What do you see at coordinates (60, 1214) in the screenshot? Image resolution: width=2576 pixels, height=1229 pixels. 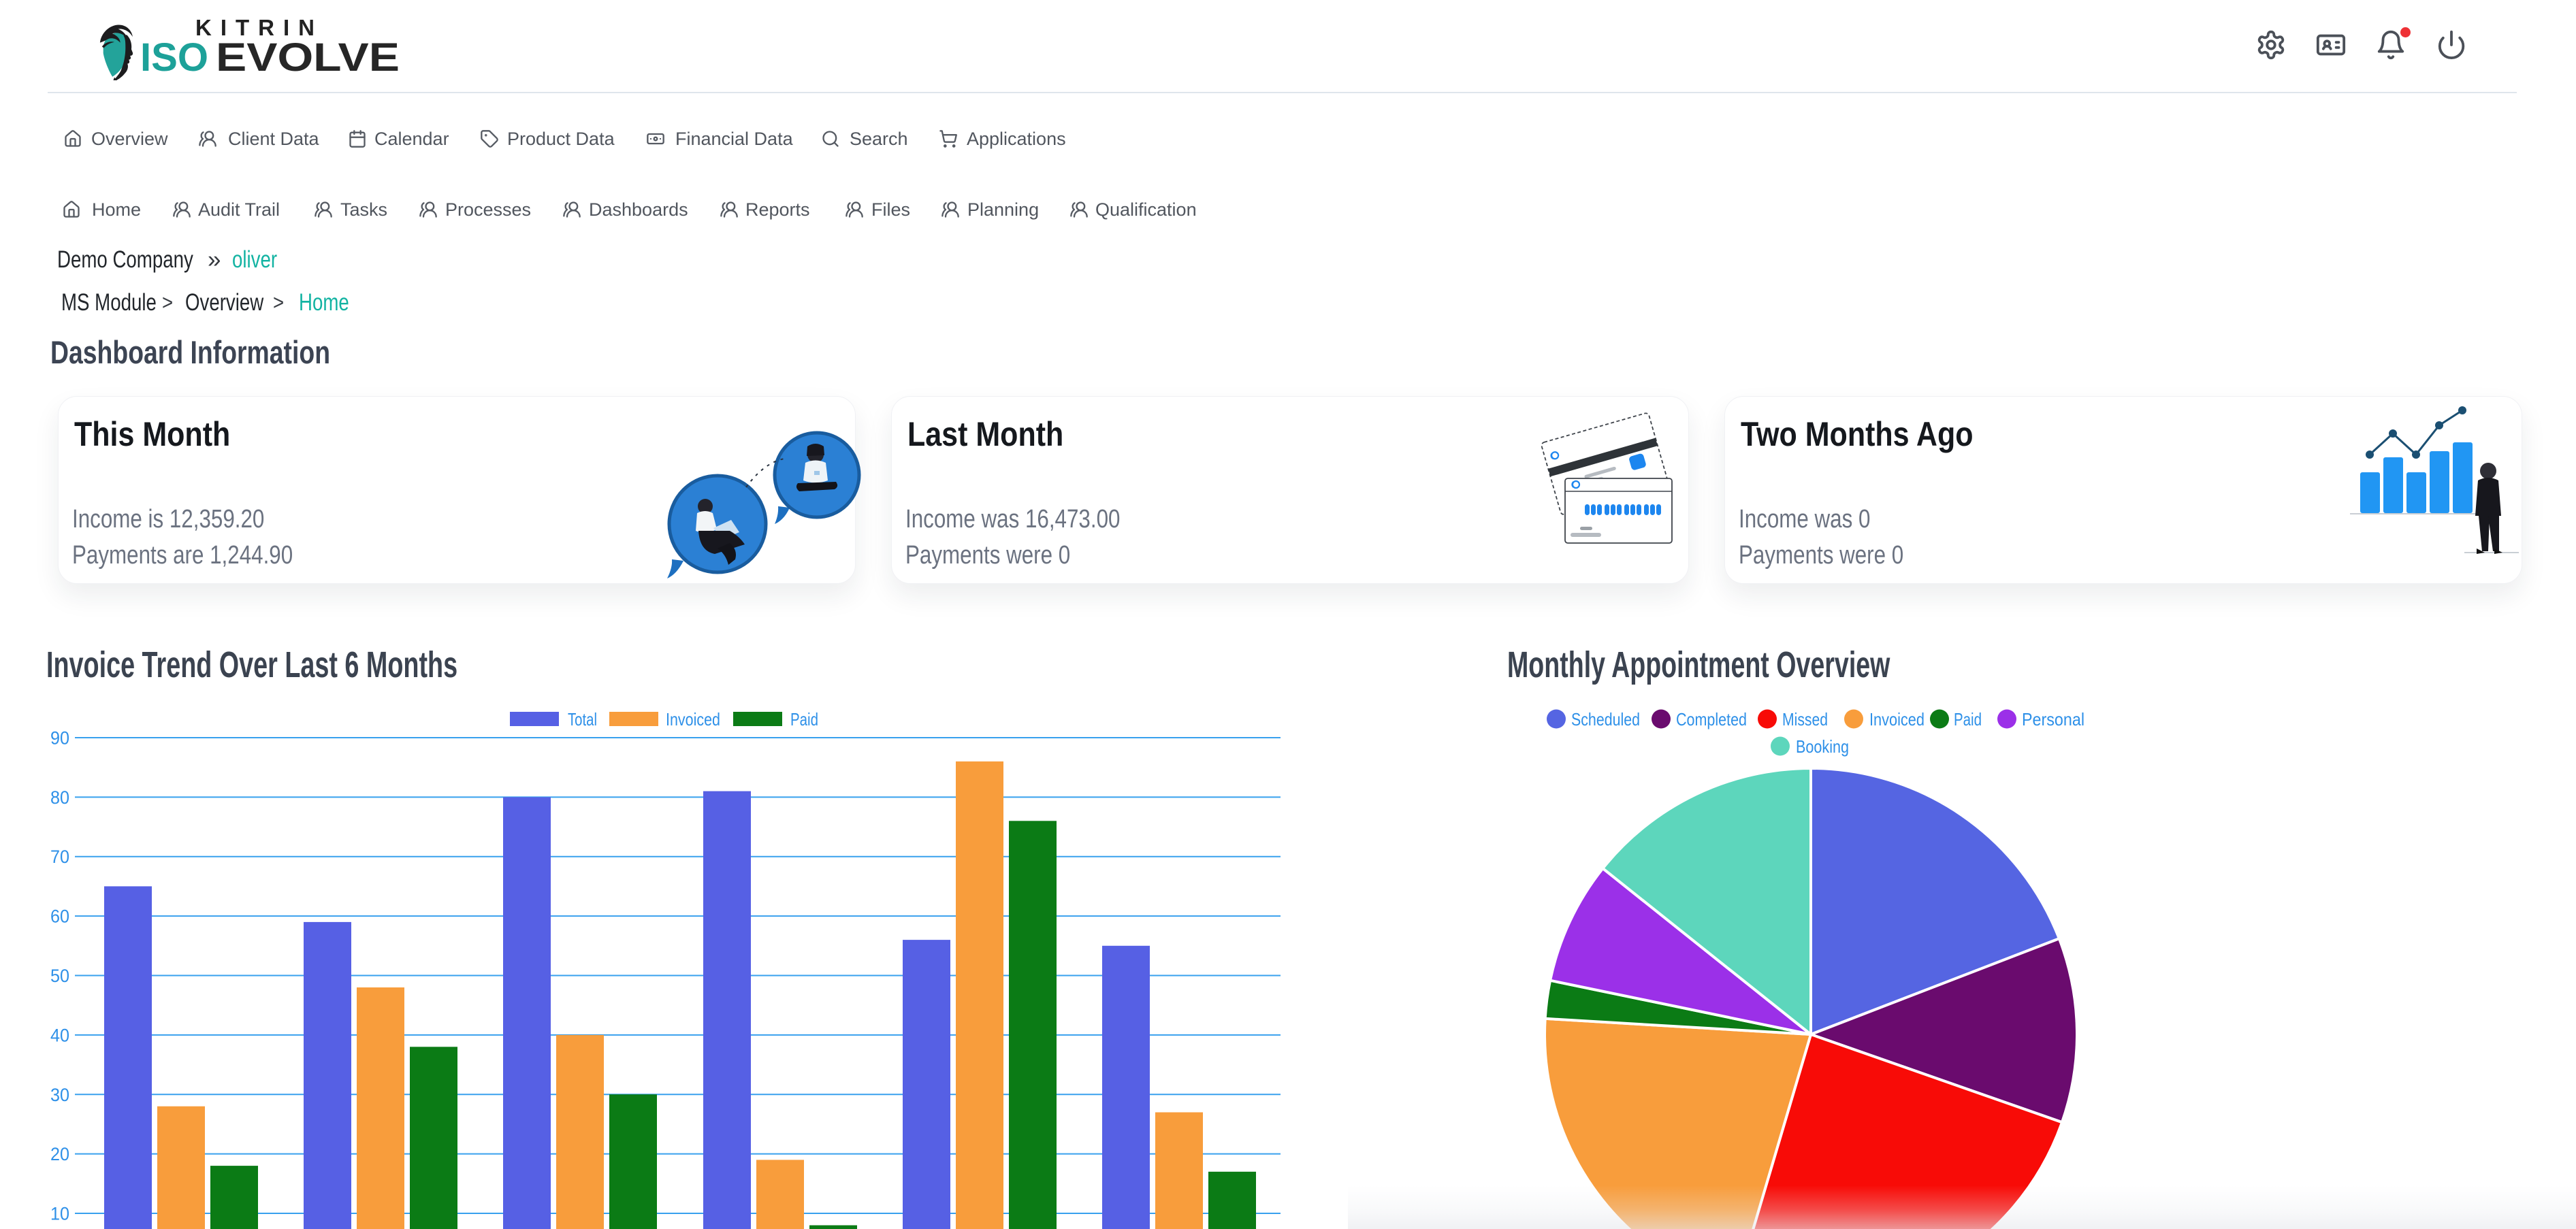 I see `svg-text: 10` at bounding box center [60, 1214].